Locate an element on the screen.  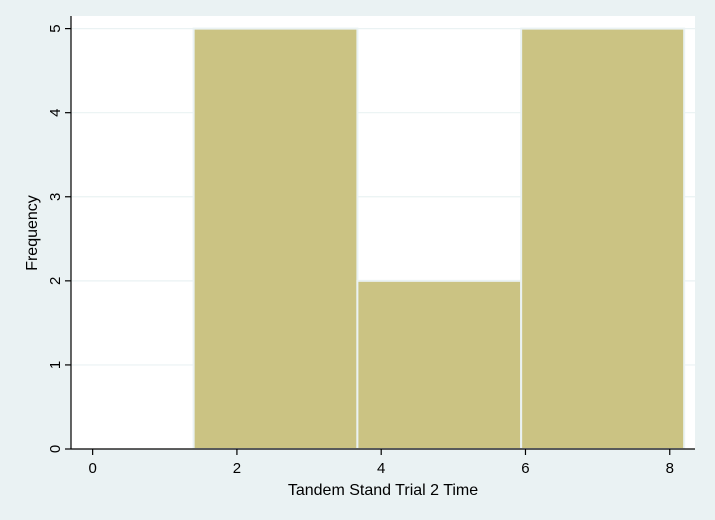
histogram-bar is located at coordinates (439, 364).